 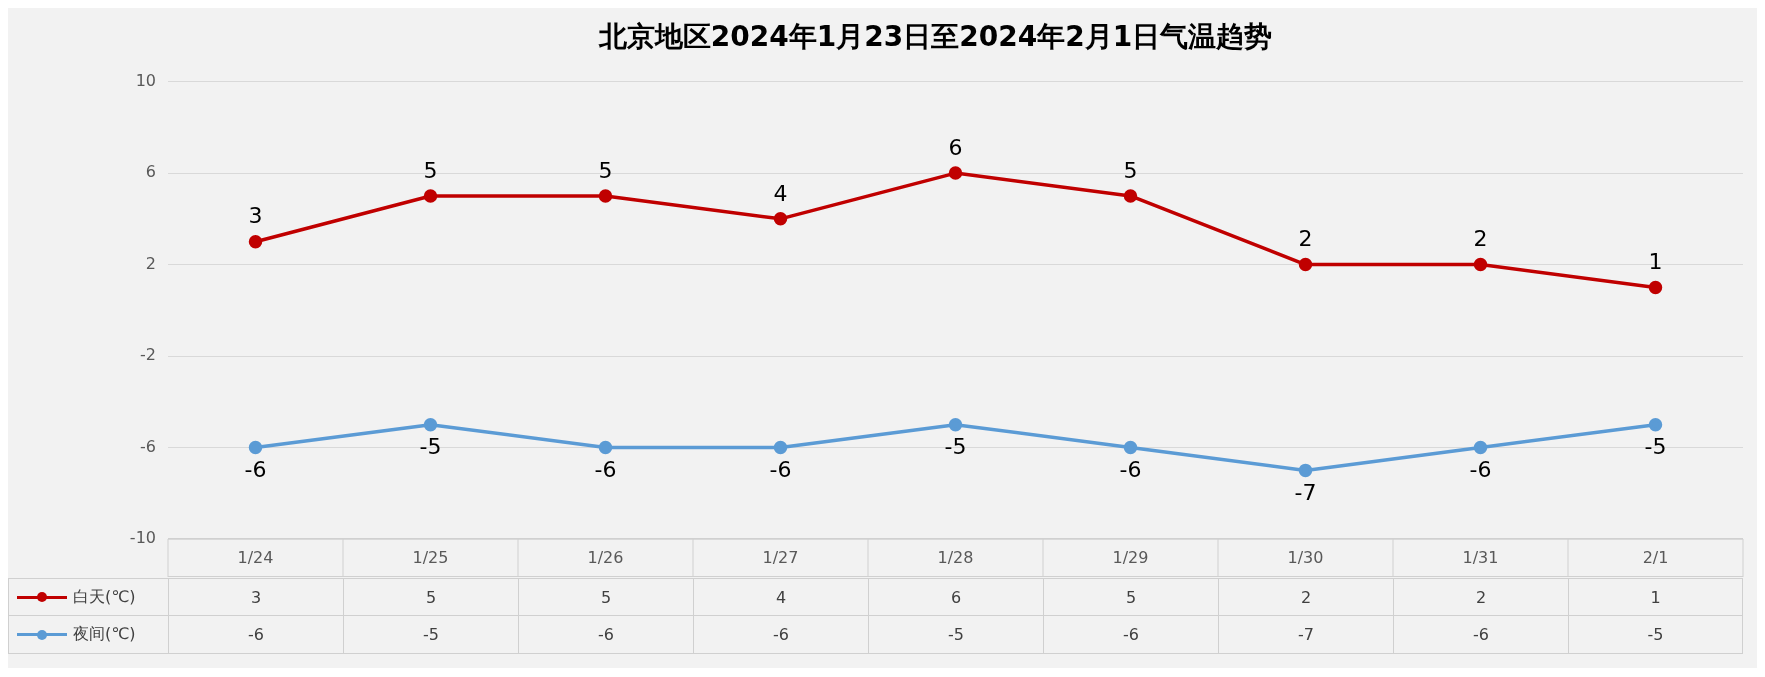 I want to click on text: 4, so click(x=780, y=597).